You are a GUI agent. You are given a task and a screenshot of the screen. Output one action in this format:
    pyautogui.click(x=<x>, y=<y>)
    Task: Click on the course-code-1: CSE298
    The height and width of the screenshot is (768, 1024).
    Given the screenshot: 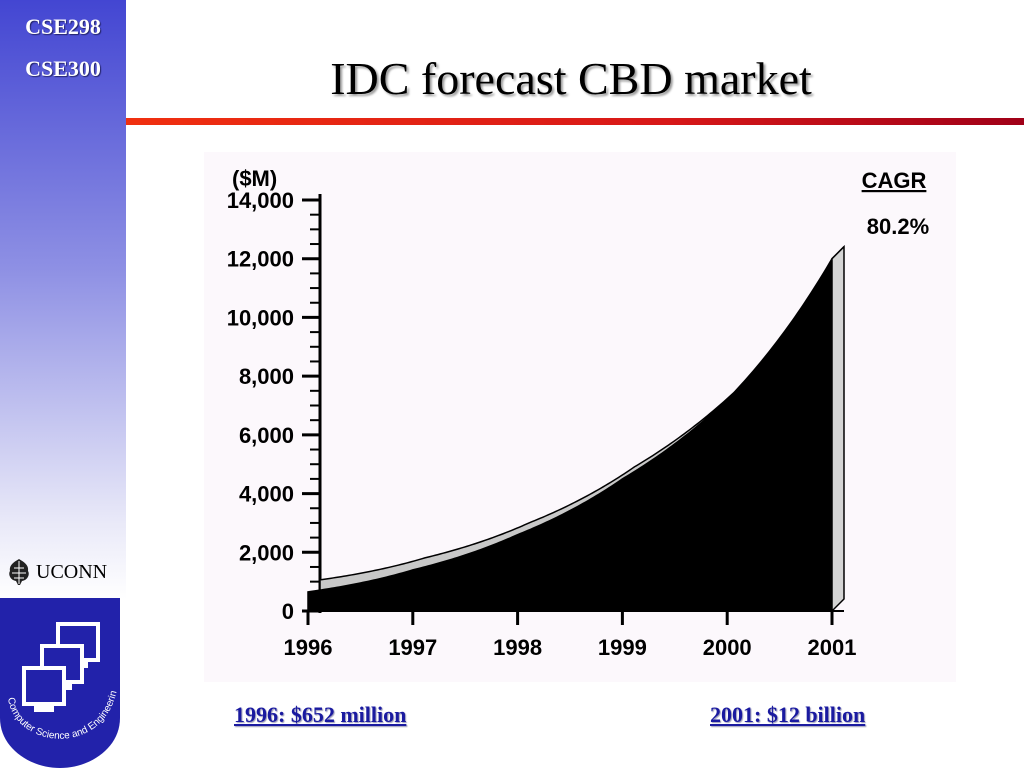 What is the action you would take?
    pyautogui.click(x=63, y=26)
    